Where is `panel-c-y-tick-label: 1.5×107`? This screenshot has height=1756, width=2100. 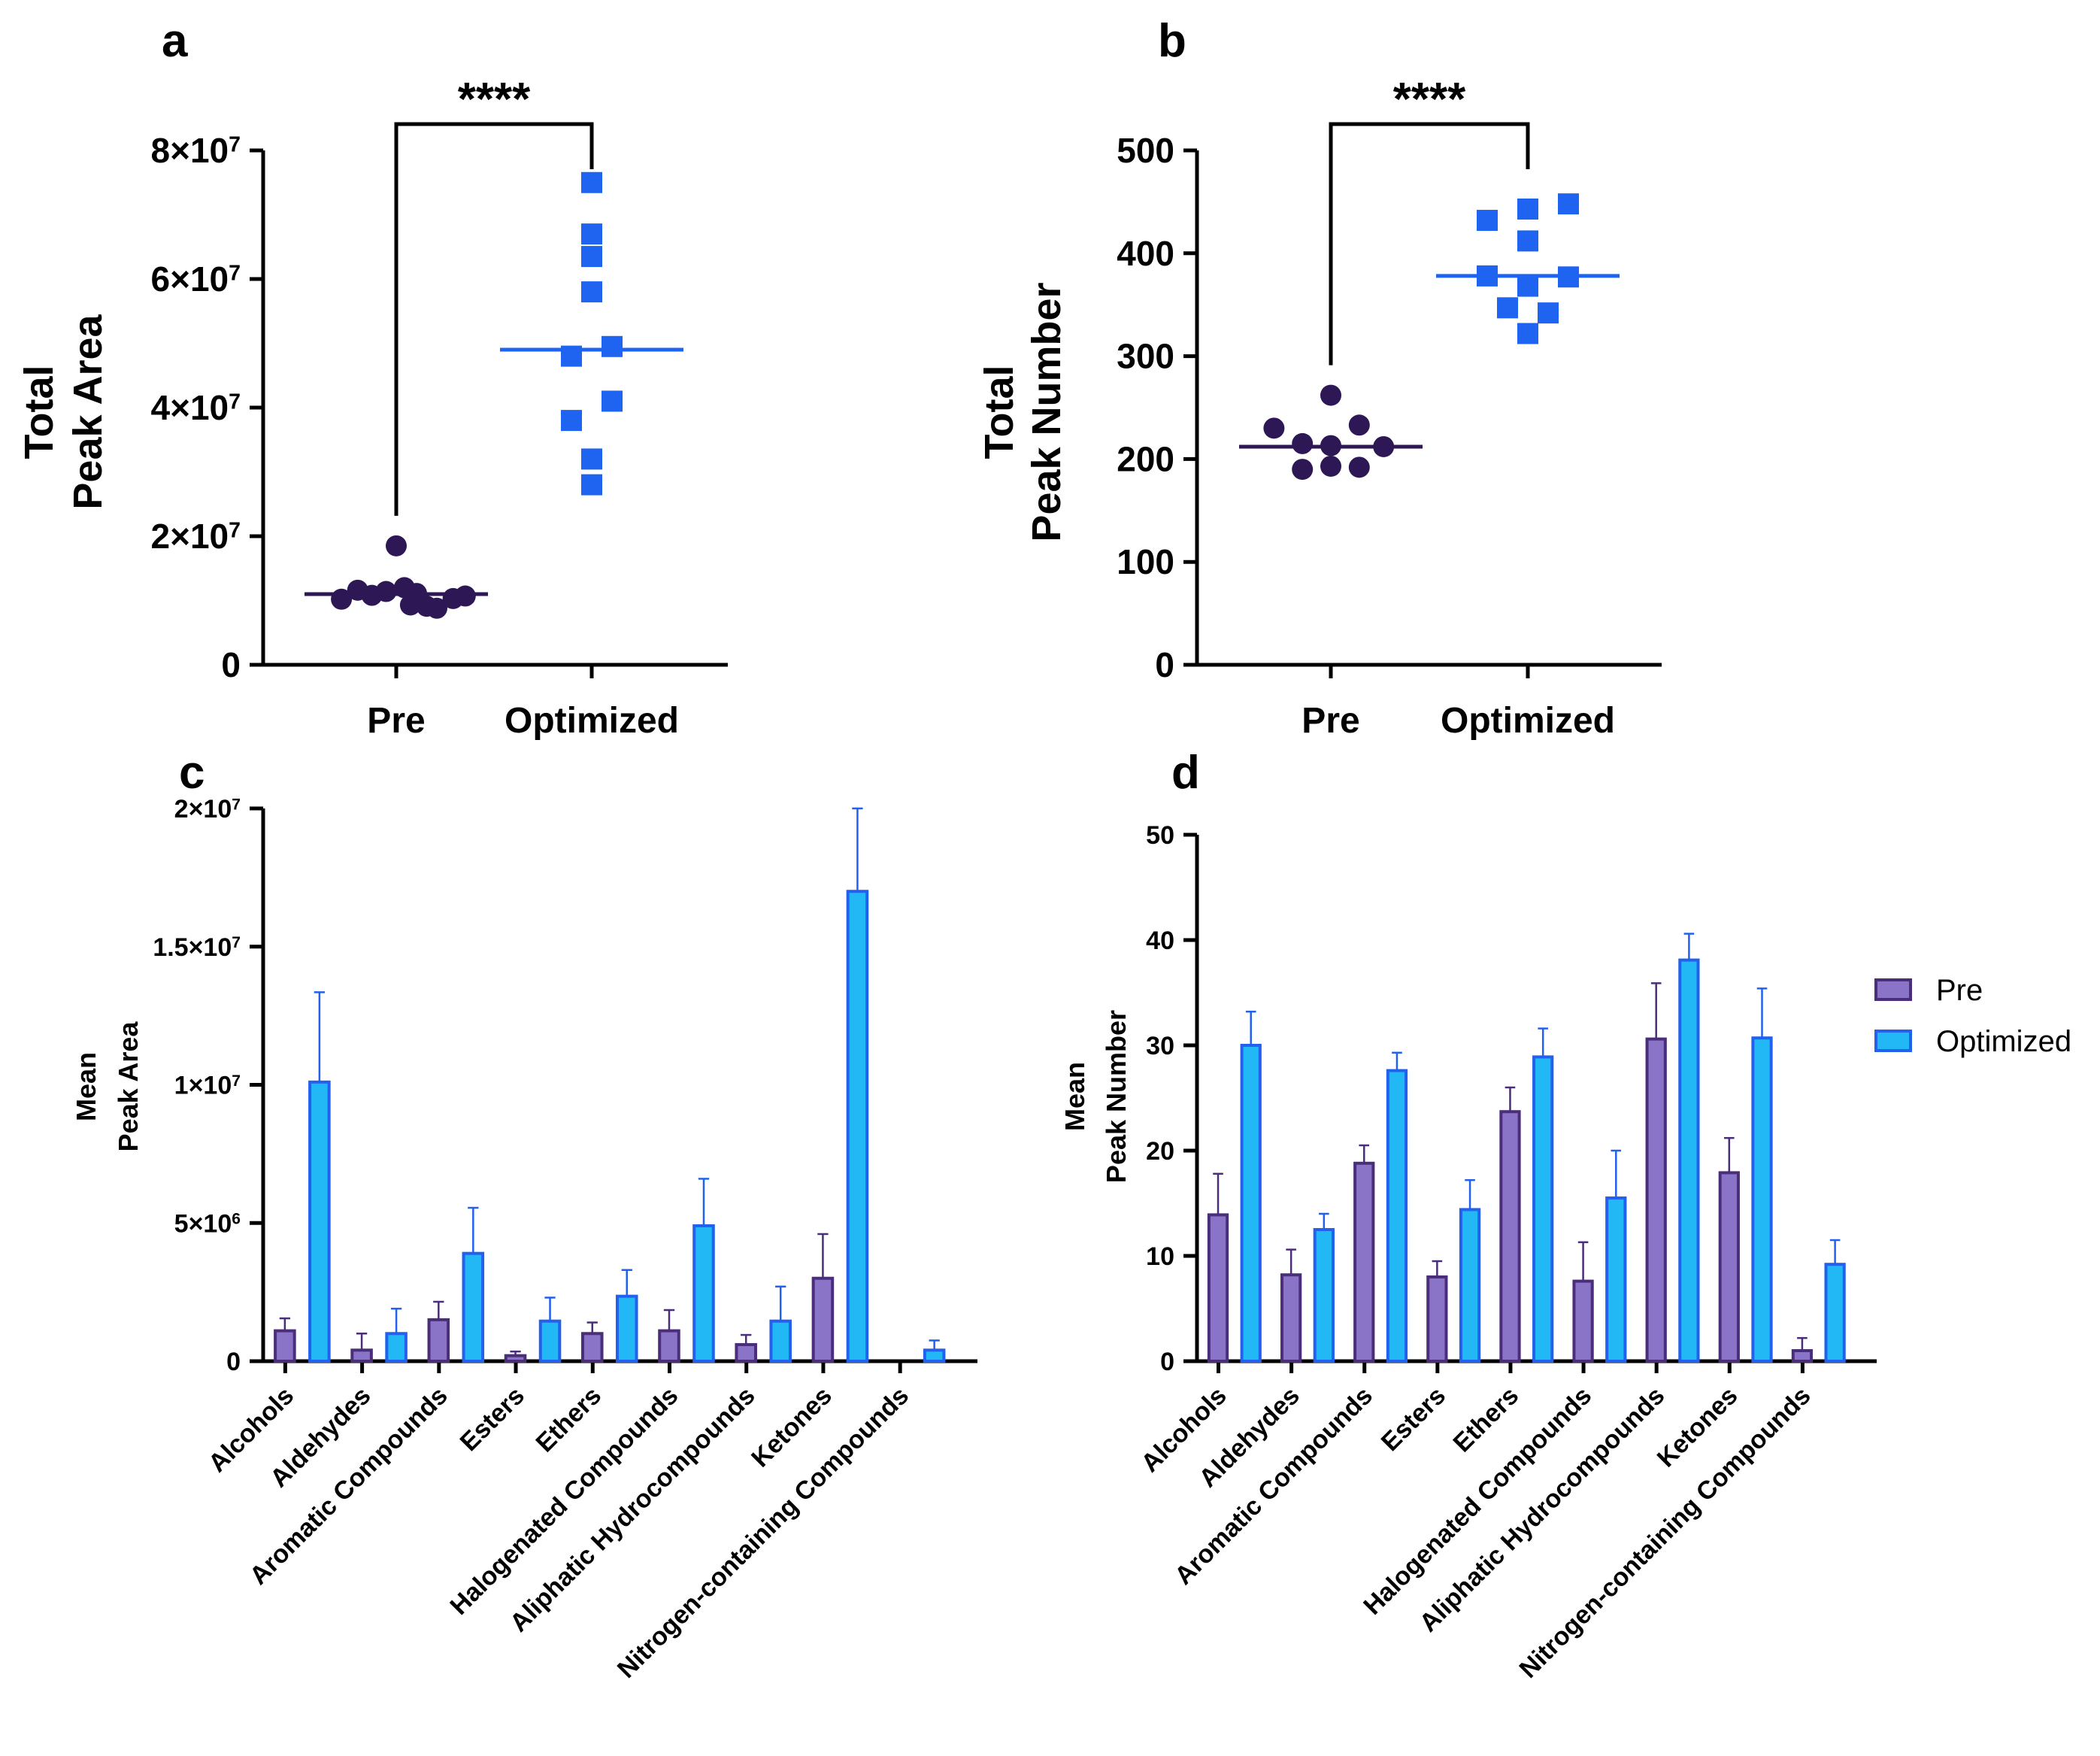
panel-c-y-tick-label: 1.5×107 is located at coordinates (197, 948).